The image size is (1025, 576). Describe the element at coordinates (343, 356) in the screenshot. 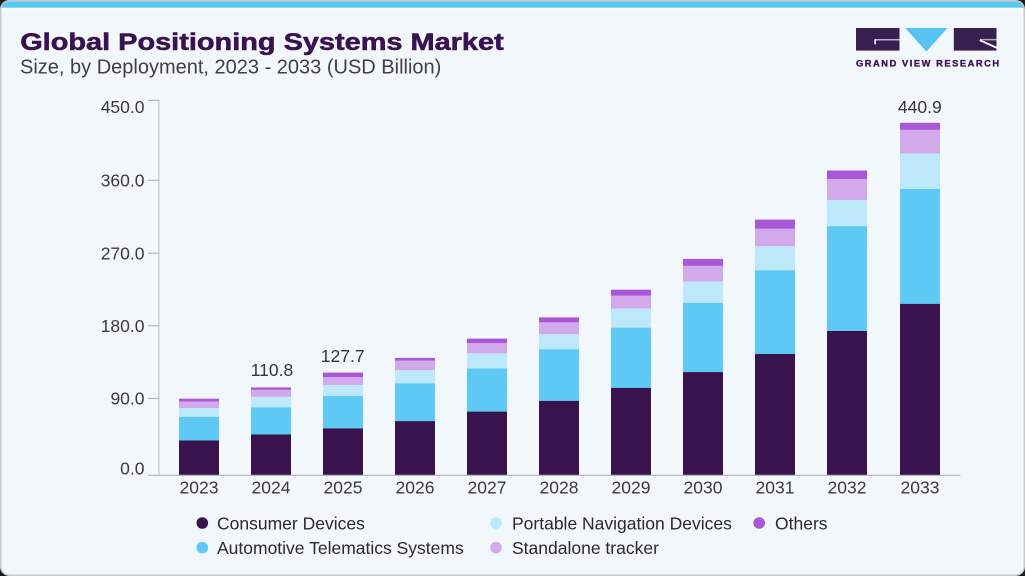

I see `svg-text: 127.7` at that location.